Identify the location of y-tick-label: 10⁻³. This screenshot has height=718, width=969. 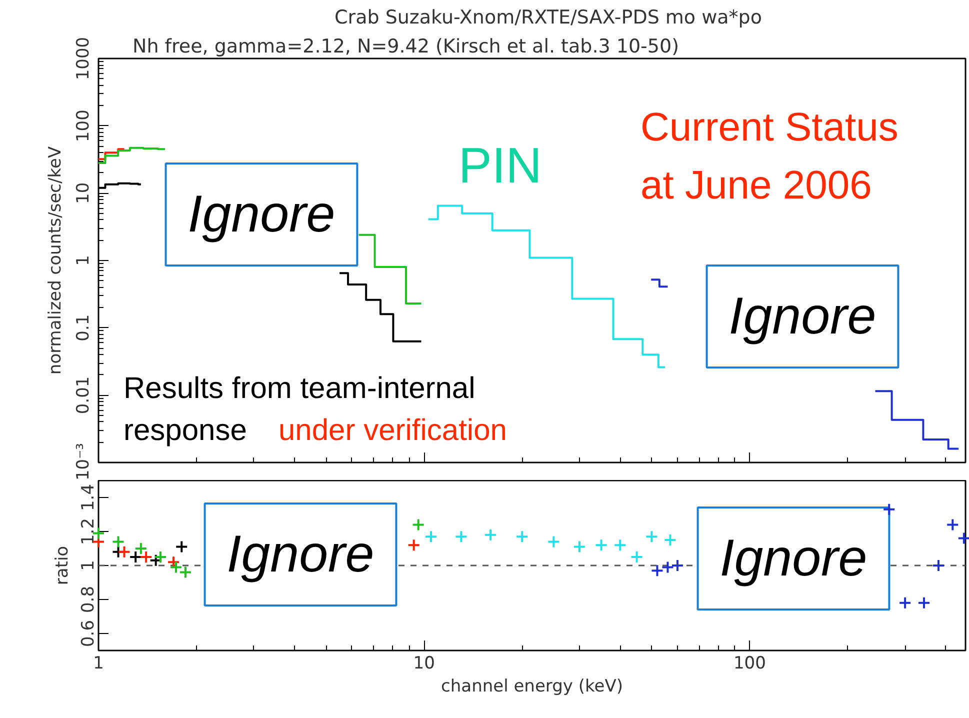
(84, 461).